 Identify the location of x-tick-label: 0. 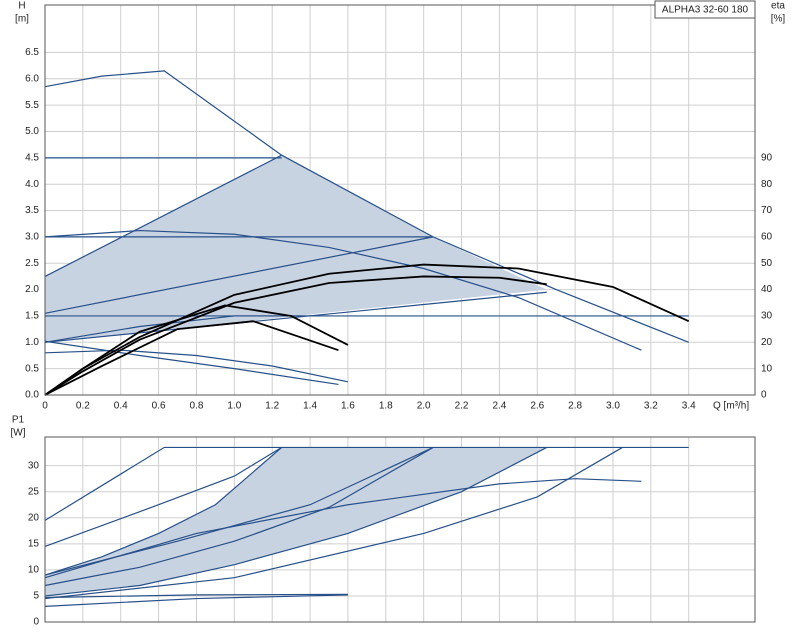
(45, 406).